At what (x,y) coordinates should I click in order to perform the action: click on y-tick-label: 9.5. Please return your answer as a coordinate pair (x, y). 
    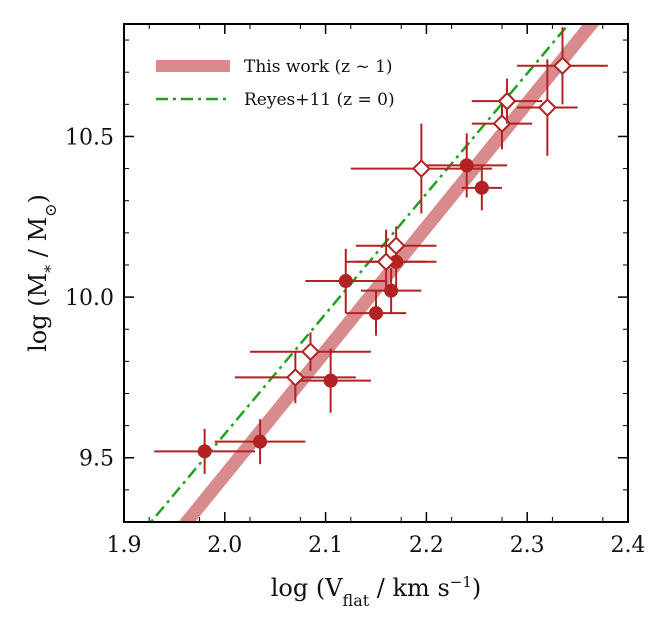
    Looking at the image, I should click on (96, 459).